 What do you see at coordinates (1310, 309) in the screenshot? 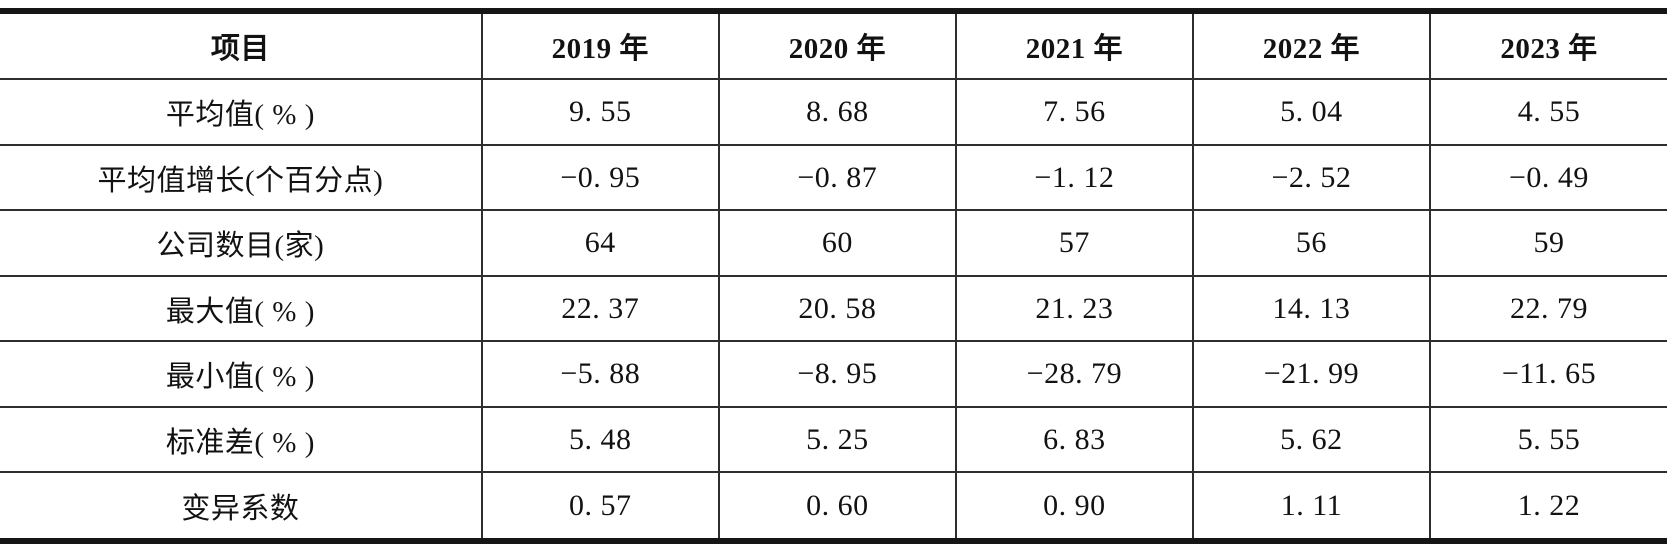
I see `table-cell: 14. 13` at bounding box center [1310, 309].